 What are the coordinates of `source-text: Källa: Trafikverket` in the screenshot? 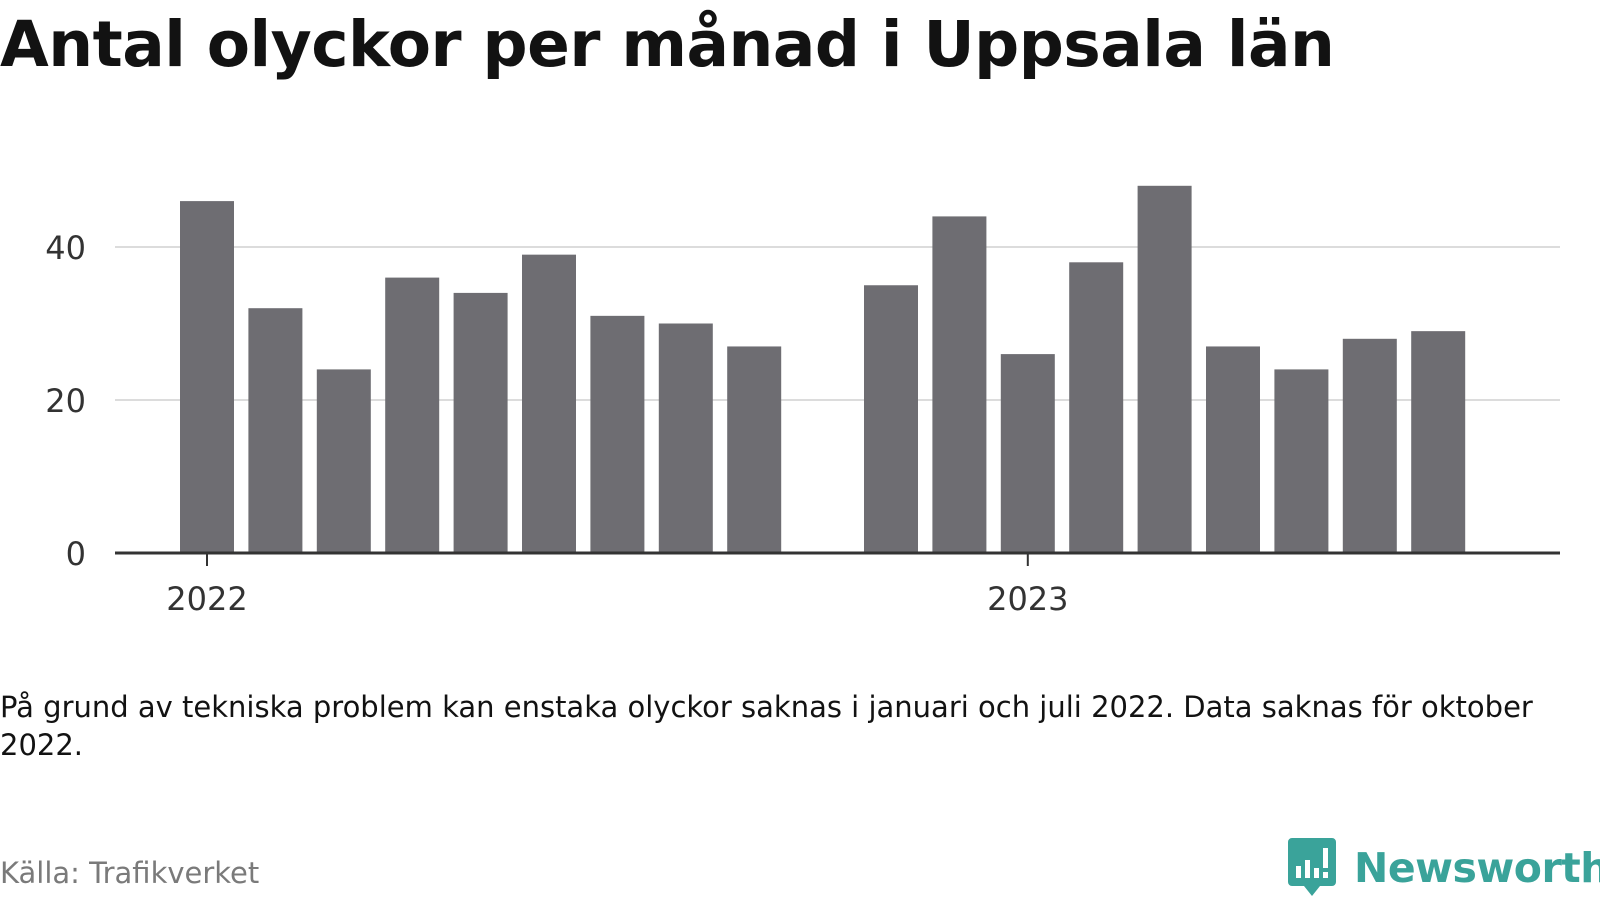 It's located at (130, 873).